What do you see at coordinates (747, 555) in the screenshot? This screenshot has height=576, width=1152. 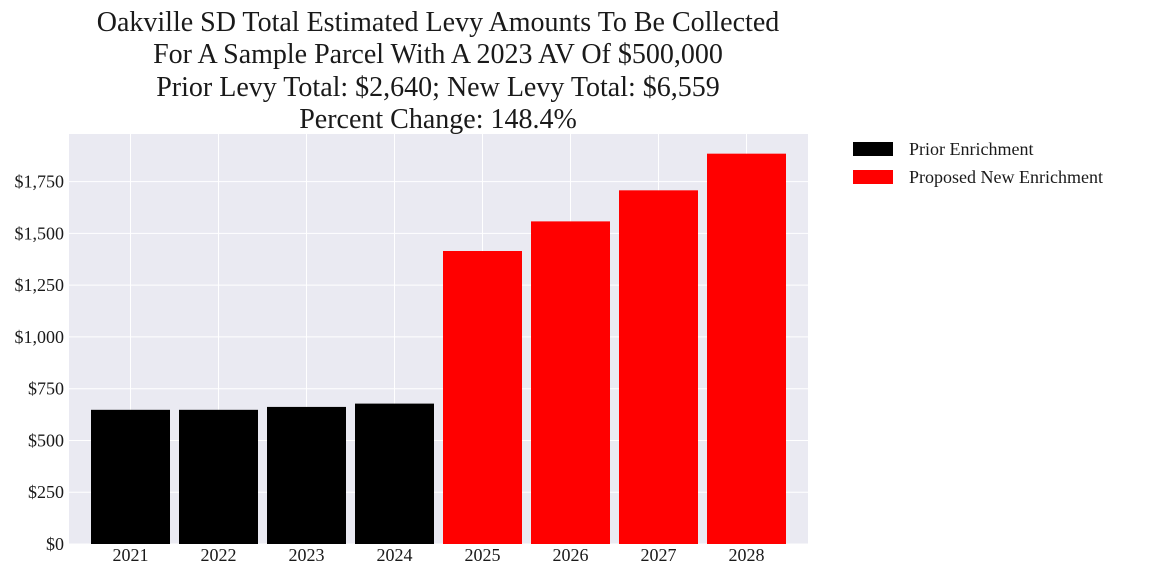 I see `x-tick-label: 2028` at bounding box center [747, 555].